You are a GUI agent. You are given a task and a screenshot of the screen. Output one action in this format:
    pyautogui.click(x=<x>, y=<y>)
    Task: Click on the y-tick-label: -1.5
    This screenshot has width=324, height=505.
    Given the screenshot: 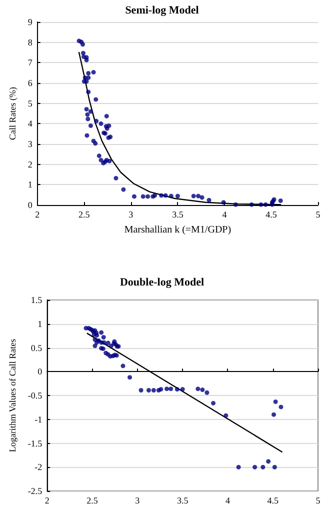 What is the action you would take?
    pyautogui.click(x=35, y=443)
    